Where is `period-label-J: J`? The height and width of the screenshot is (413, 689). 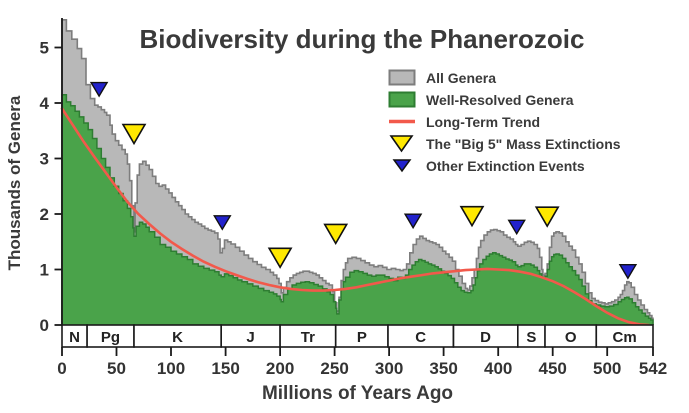 period-label-J: J is located at coordinates (250, 337).